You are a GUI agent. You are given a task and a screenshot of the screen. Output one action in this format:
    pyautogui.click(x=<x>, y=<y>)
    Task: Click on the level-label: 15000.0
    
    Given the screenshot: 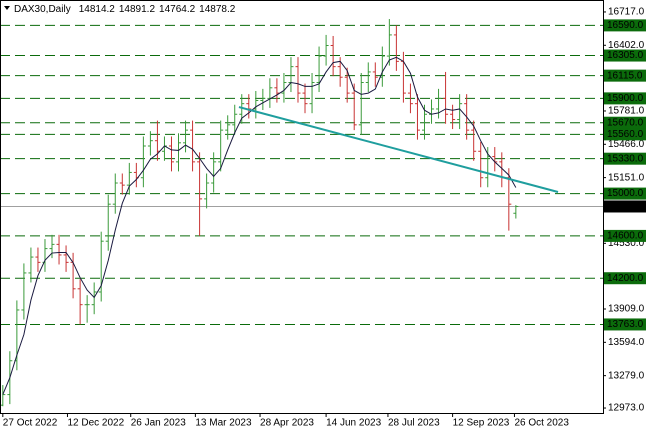 What is the action you would take?
    pyautogui.click(x=625, y=193)
    